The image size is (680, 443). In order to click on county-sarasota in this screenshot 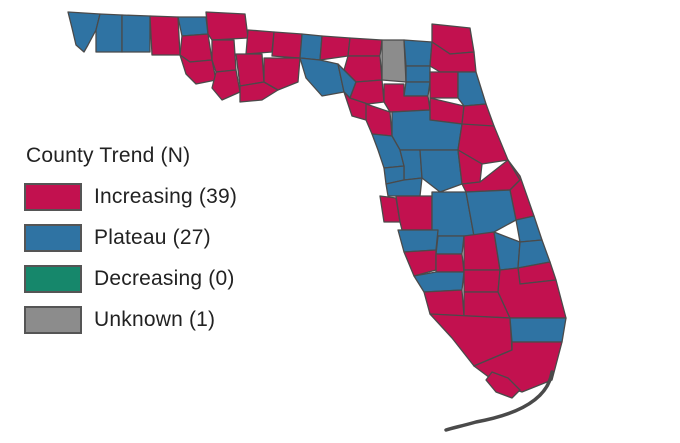, I will do `click(420, 263)`.